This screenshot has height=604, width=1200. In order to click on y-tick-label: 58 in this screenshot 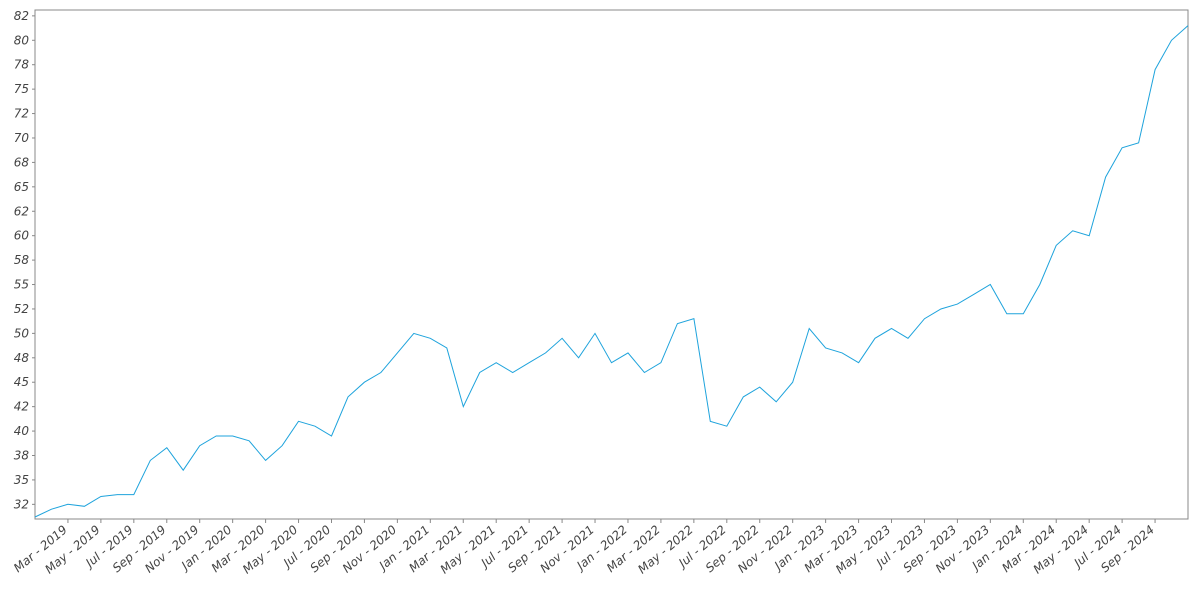, I will do `click(22, 260)`.